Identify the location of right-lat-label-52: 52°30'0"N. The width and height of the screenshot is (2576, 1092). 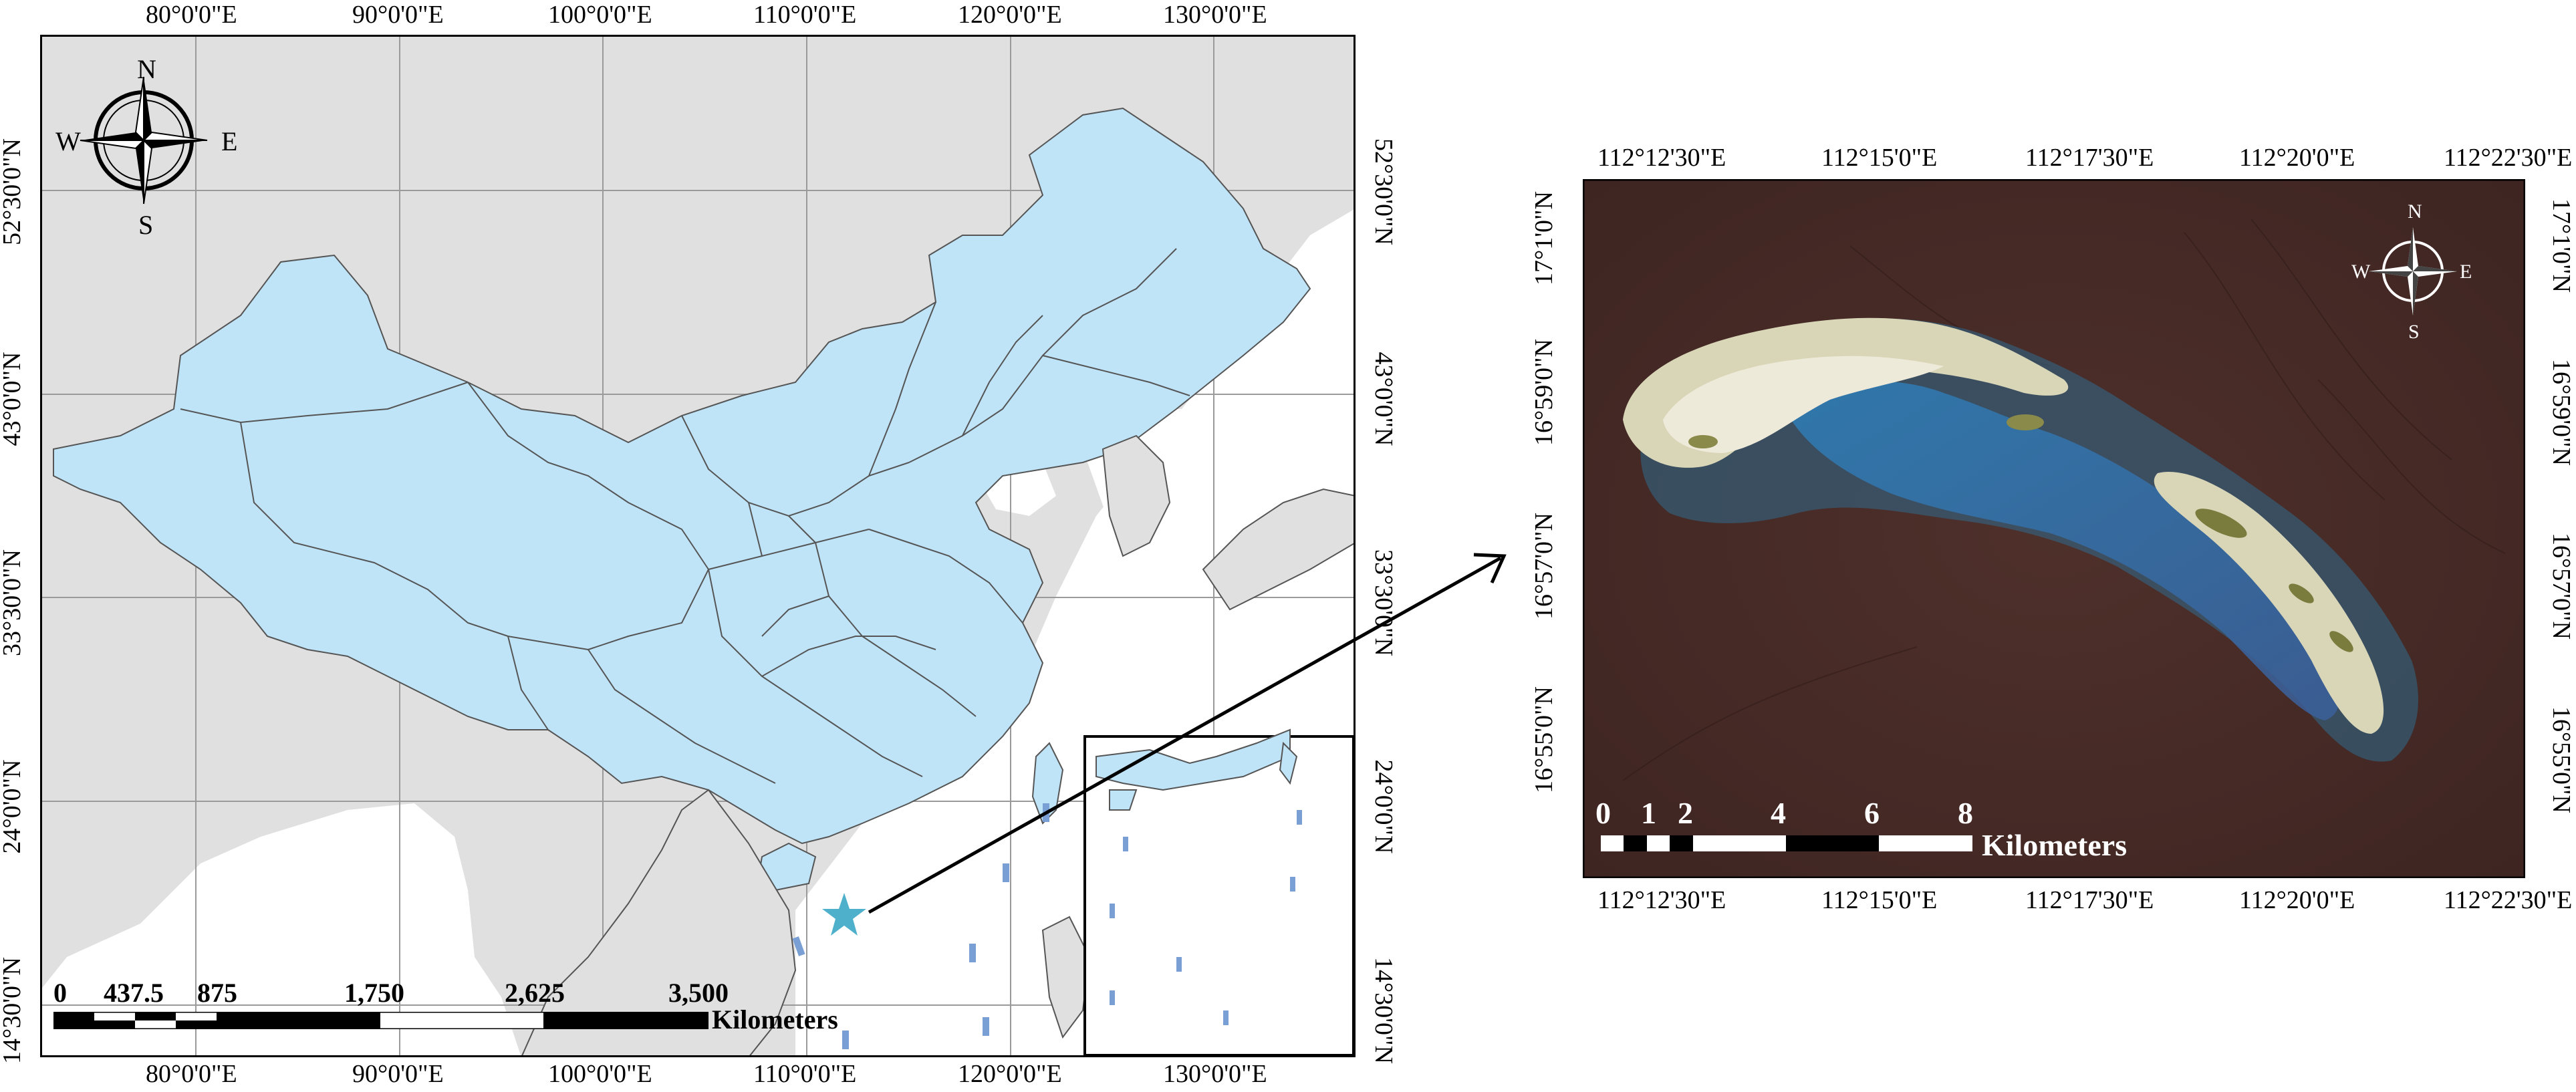
(1384, 191).